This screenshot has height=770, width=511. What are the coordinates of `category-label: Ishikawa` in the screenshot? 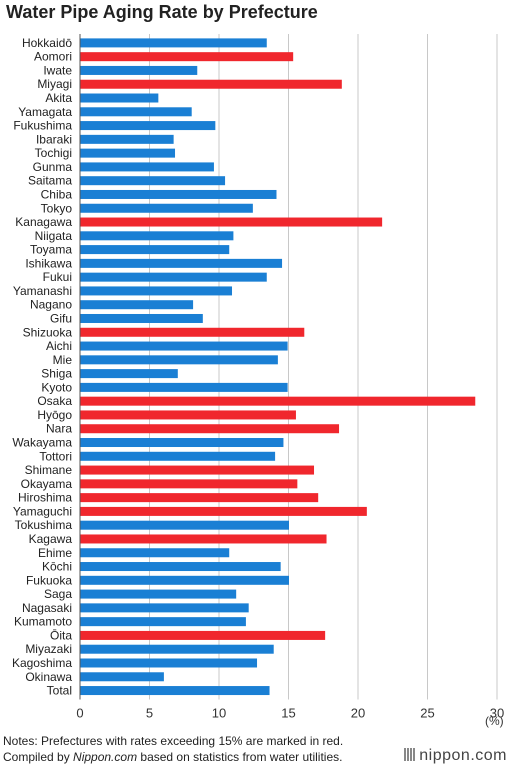 It's located at (48, 263).